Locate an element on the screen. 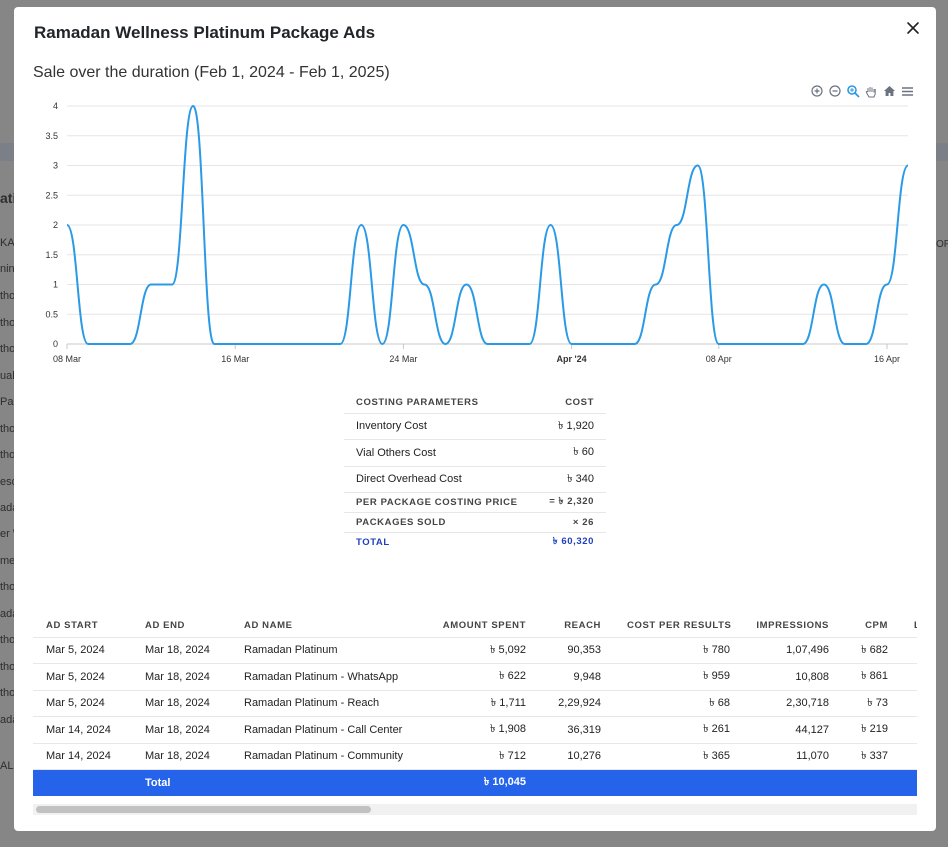 This screenshot has height=847, width=948. cell-cpm: ৳ 861 is located at coordinates (871, 677).